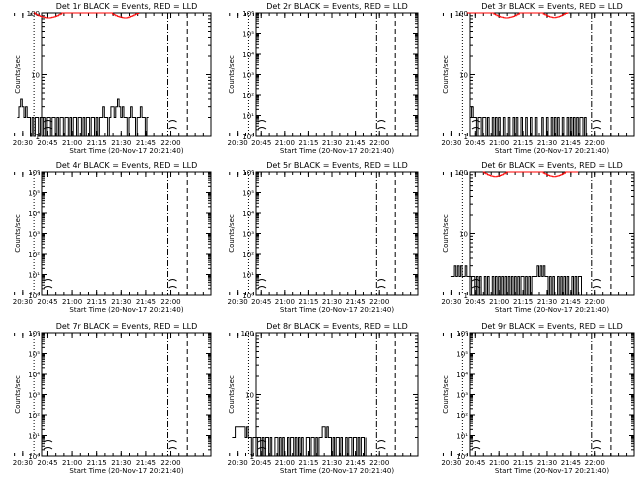  What do you see at coordinates (337, 326) in the screenshot?
I see `panel-title: Det 8r BLACK = Events, RED = LLD` at bounding box center [337, 326].